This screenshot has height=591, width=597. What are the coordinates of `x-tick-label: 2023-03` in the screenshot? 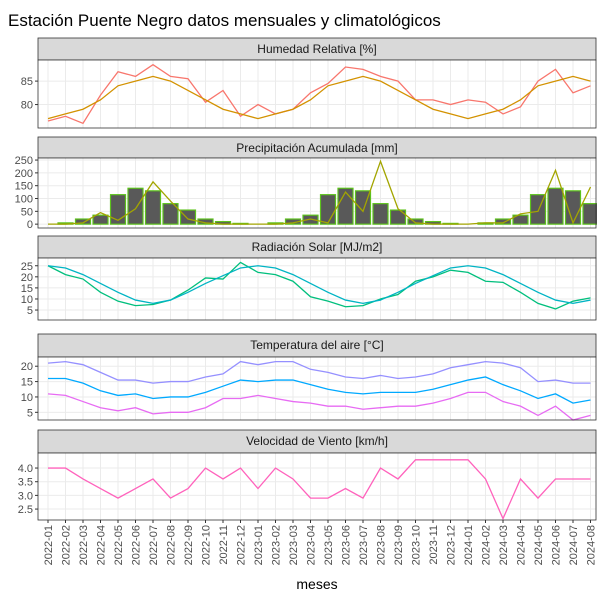 It's located at (294, 545).